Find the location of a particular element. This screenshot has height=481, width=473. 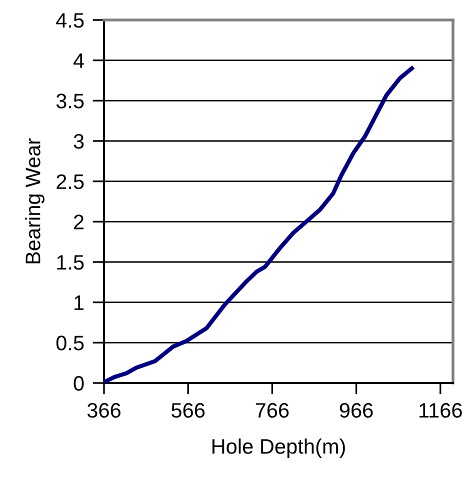

y-tick-label: 1.5 is located at coordinates (70, 262).